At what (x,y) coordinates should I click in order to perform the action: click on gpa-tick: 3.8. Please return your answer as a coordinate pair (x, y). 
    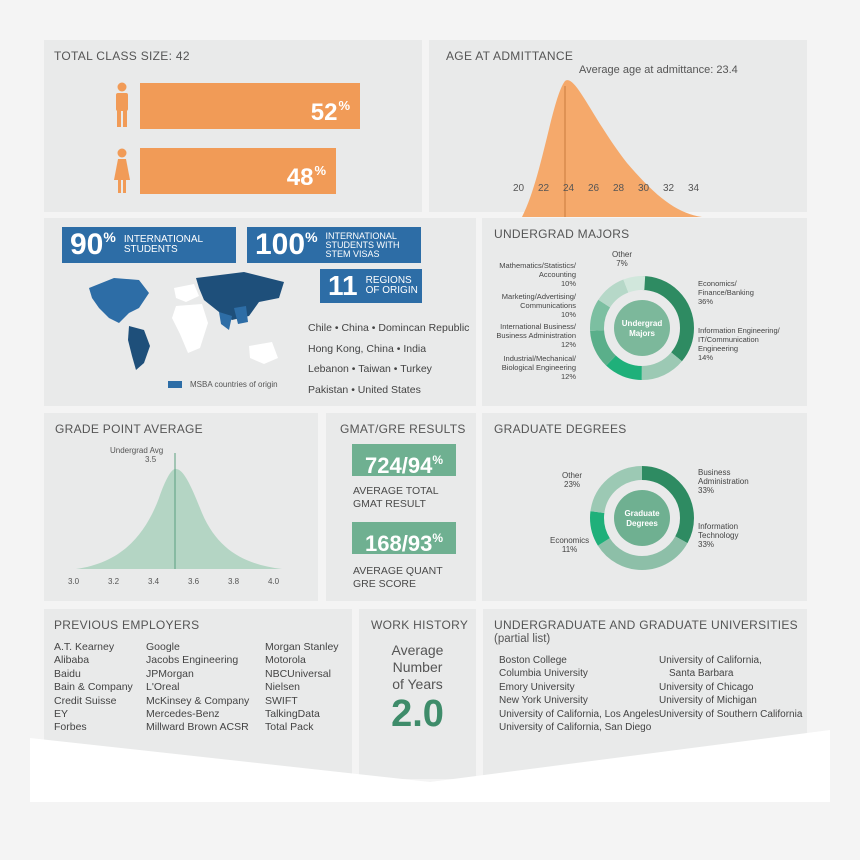
    Looking at the image, I should click on (234, 581).